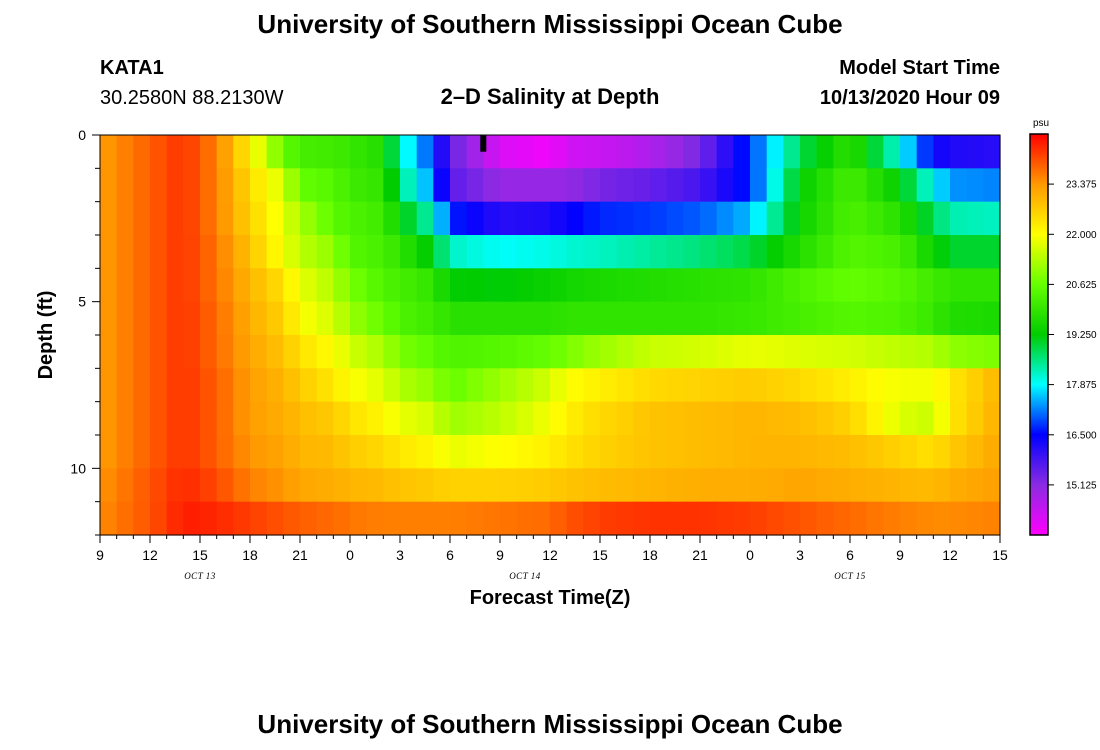 The image size is (1100, 750). Describe the element at coordinates (82, 135) in the screenshot. I see `y-tick-label: 0` at that location.